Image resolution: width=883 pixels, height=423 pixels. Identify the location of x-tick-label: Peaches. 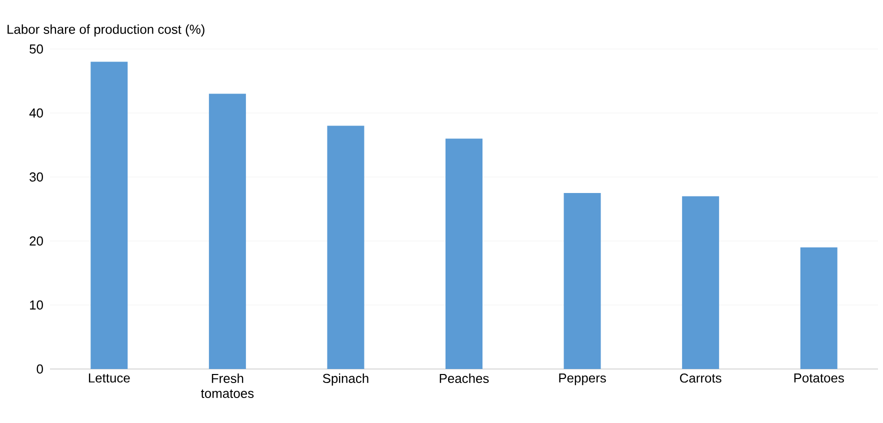
(464, 379).